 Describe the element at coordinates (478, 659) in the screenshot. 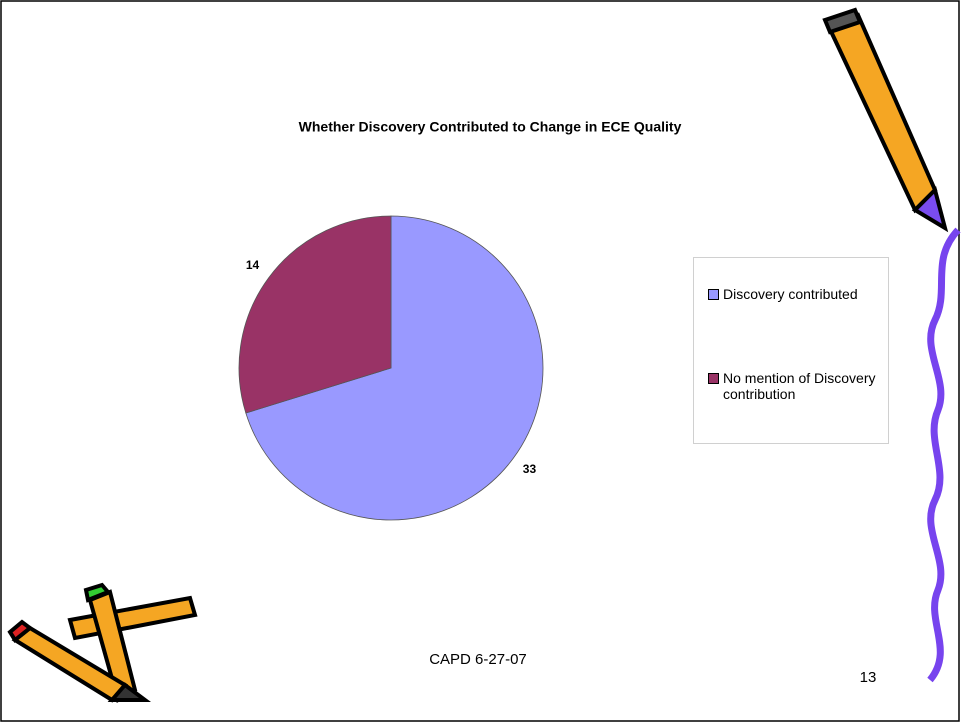

I see `footer: CAPD 6-27-07` at that location.